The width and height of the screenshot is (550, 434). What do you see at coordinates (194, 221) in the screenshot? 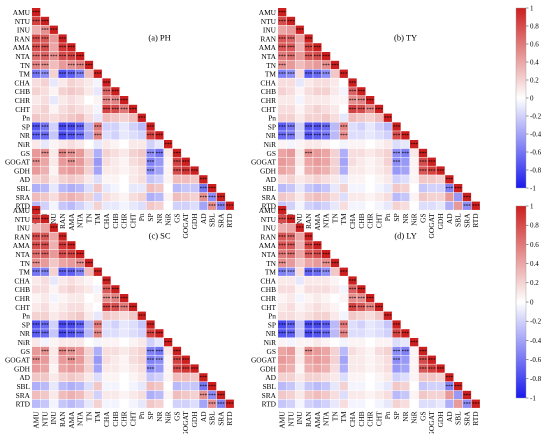
I see `column-label: GDH` at bounding box center [194, 221].